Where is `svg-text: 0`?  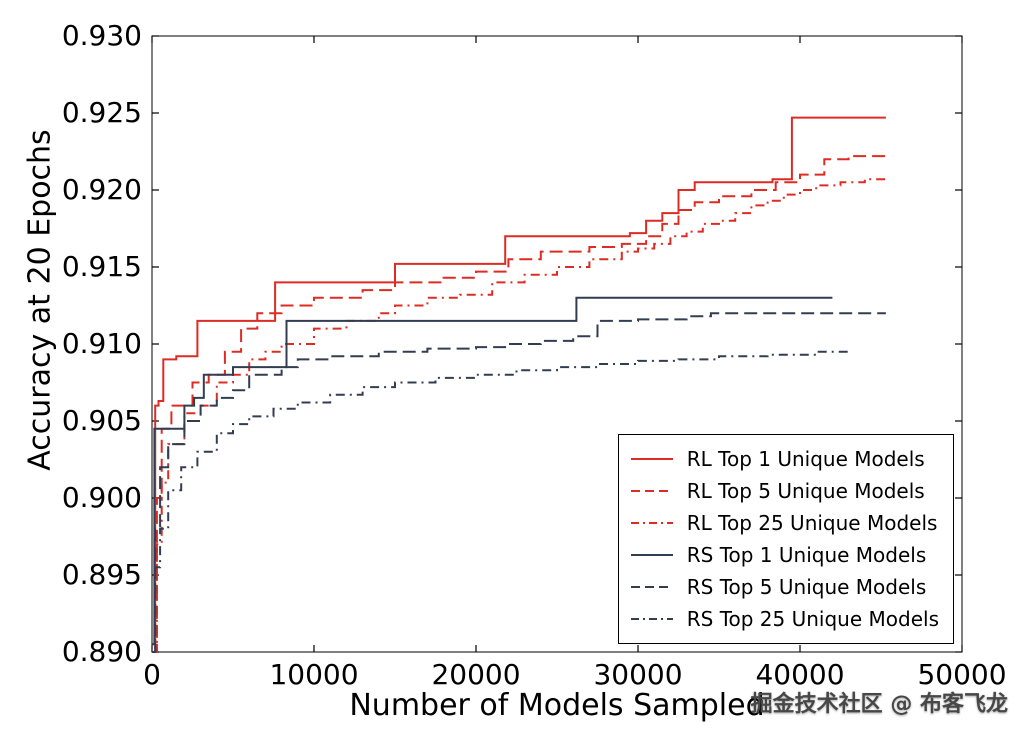
svg-text: 0 is located at coordinates (152, 674).